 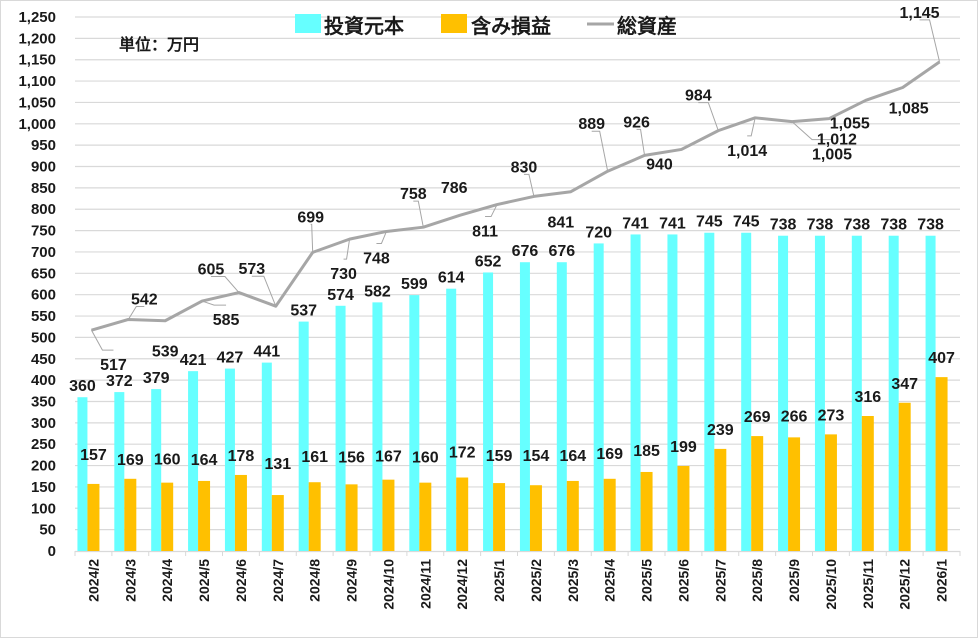 What do you see at coordinates (364, 26) in the screenshot?
I see `legend-label-principal: 投資元本` at bounding box center [364, 26].